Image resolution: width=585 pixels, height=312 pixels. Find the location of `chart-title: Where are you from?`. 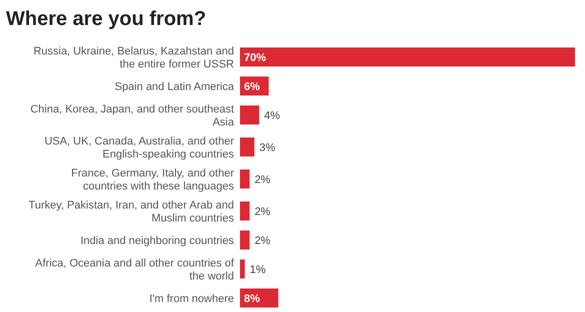

chart-title: Where are you from? is located at coordinates (106, 19).